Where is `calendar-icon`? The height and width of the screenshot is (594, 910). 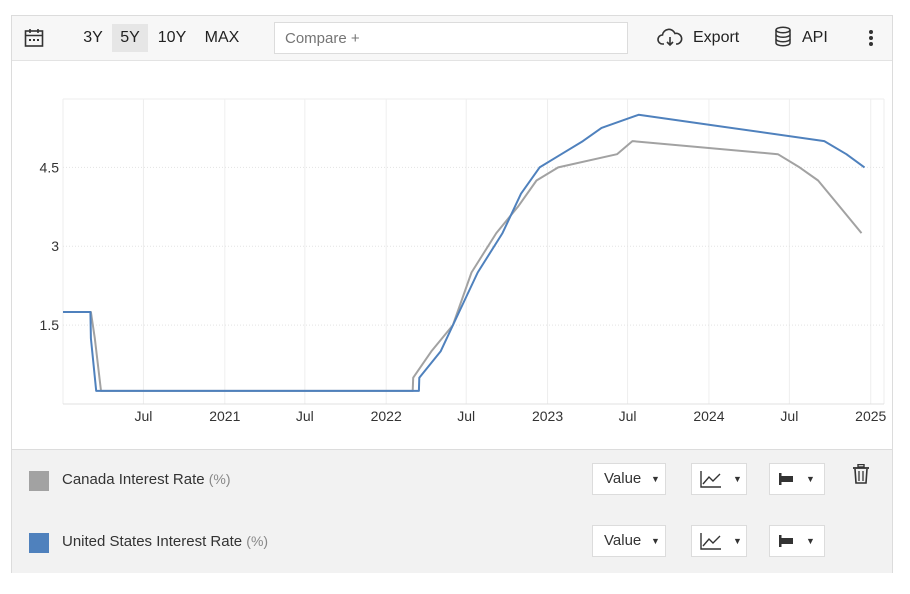
calendar-icon is located at coordinates (34, 38).